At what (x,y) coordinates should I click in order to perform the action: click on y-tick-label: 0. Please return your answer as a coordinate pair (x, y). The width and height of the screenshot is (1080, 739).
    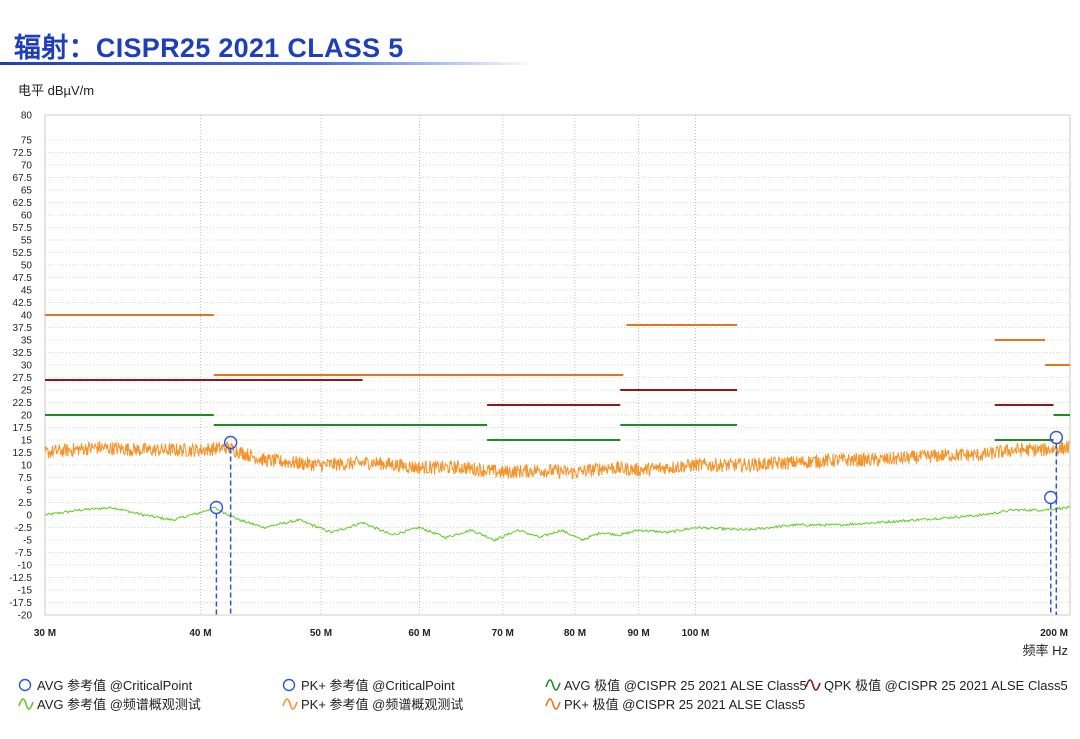
    Looking at the image, I should click on (29, 516).